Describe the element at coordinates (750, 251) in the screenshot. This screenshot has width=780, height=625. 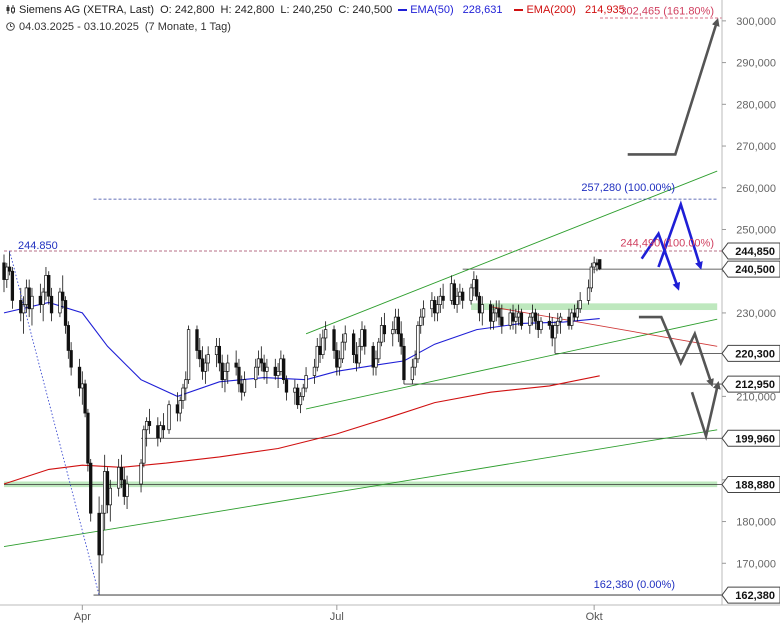
I see `price-label: 244,850` at that location.